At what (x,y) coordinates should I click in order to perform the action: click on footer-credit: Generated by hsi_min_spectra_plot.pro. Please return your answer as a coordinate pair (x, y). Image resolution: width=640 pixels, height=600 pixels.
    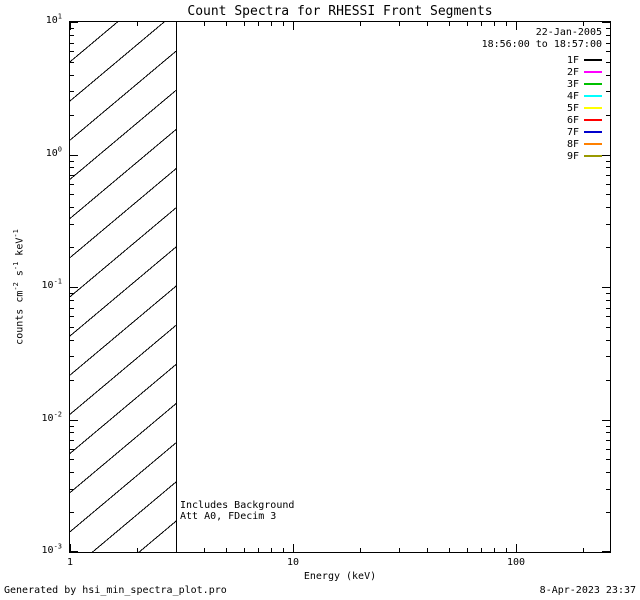
    Looking at the image, I should click on (115, 590).